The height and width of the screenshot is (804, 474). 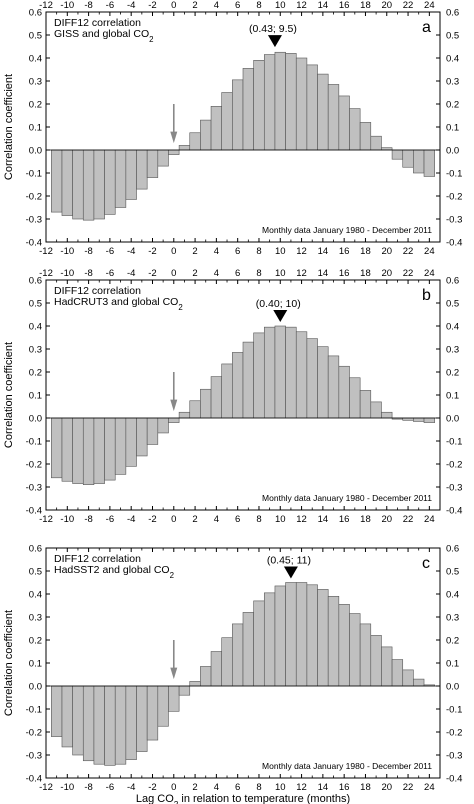 What do you see at coordinates (216, 273) in the screenshot?
I see `x-tick-label-top: 4` at bounding box center [216, 273].